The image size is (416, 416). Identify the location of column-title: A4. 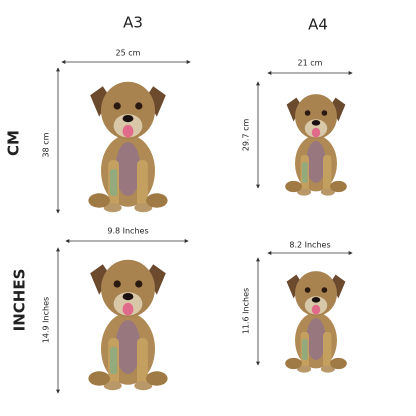
(318, 25).